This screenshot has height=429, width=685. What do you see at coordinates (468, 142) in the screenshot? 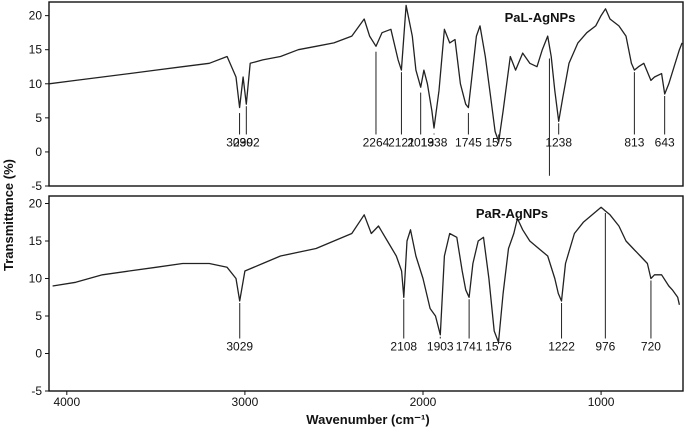
I see `peak-label: 1745` at bounding box center [468, 142].